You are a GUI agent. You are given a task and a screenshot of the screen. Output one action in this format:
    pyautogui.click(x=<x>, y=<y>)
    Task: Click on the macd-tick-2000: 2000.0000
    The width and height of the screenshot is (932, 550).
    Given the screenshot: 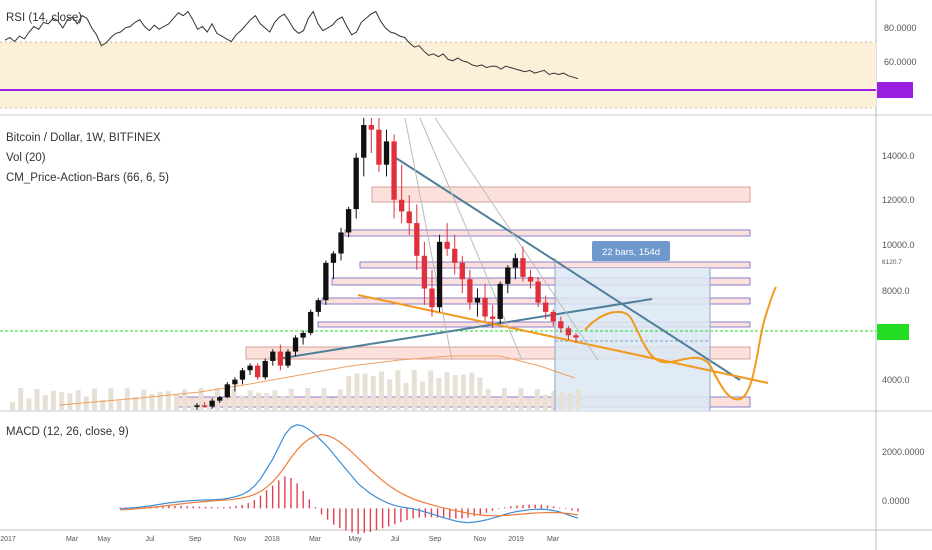 What is the action you would take?
    pyautogui.click(x=903, y=452)
    